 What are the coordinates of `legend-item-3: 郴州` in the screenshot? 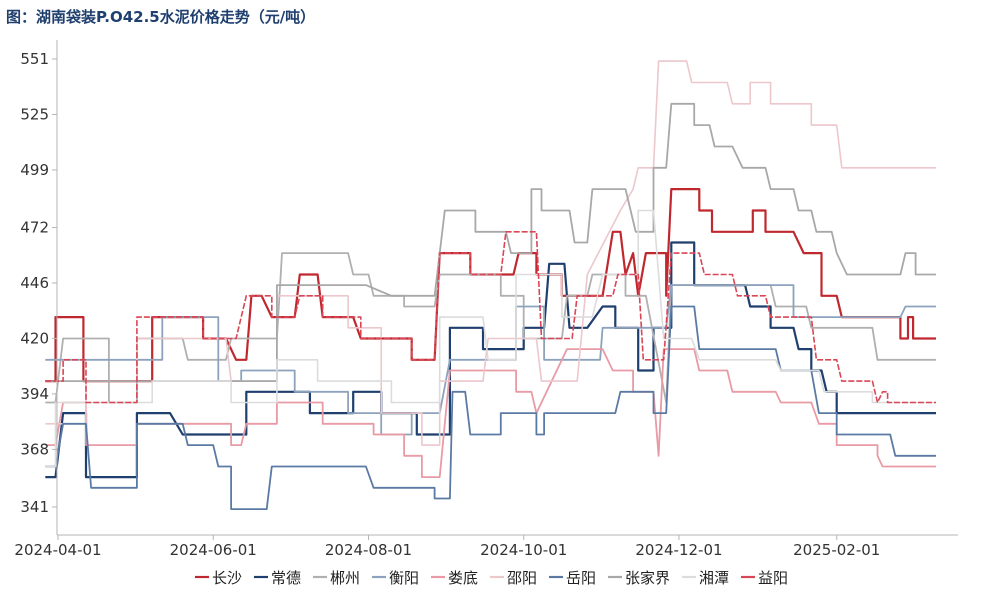 It's located at (336, 578).